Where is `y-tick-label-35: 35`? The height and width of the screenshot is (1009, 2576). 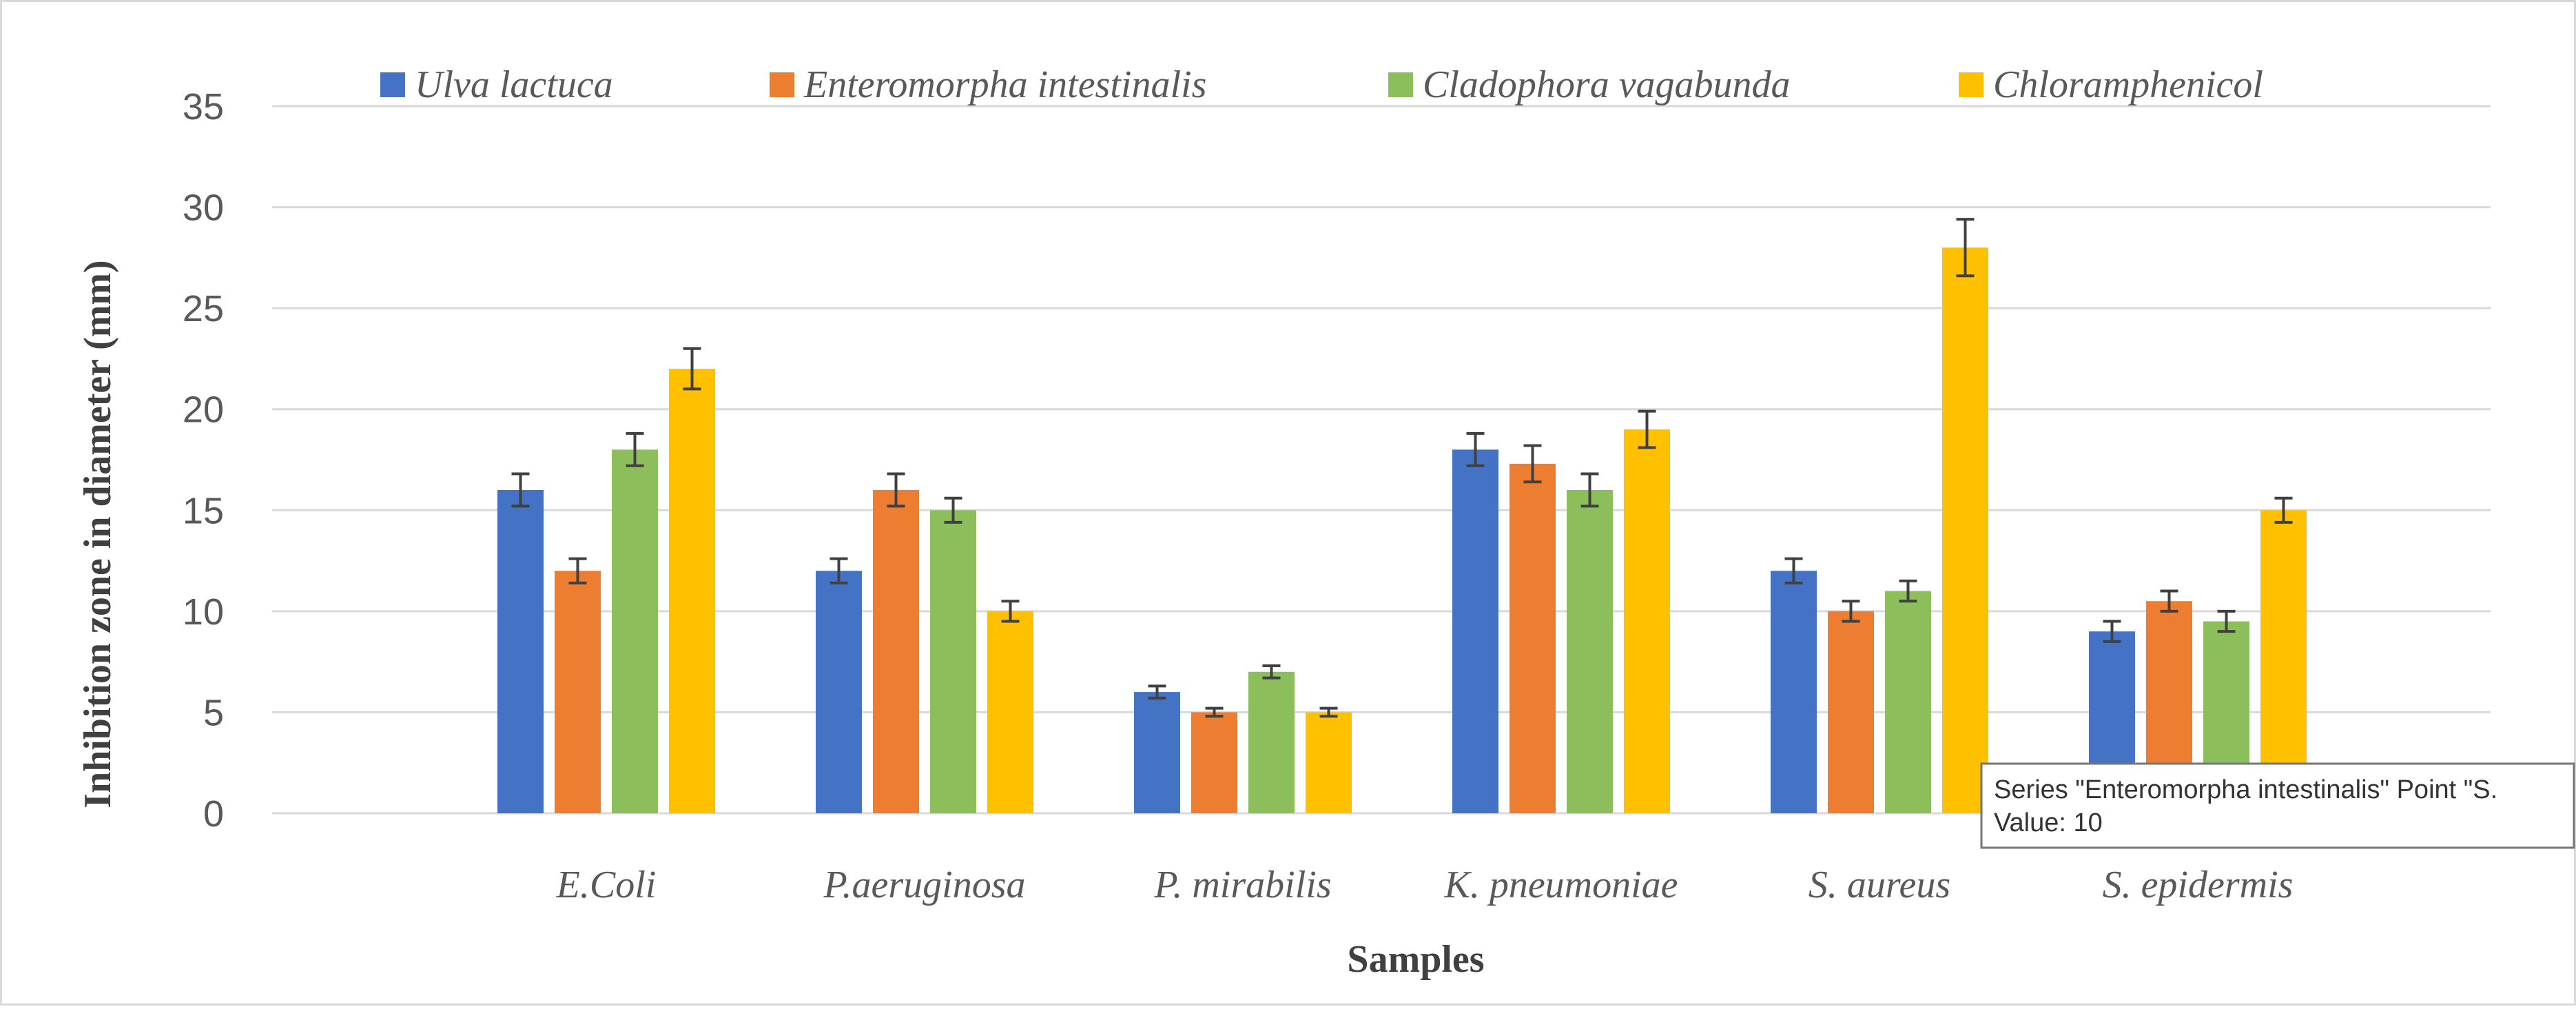
y-tick-label-35: 35 is located at coordinates (203, 107).